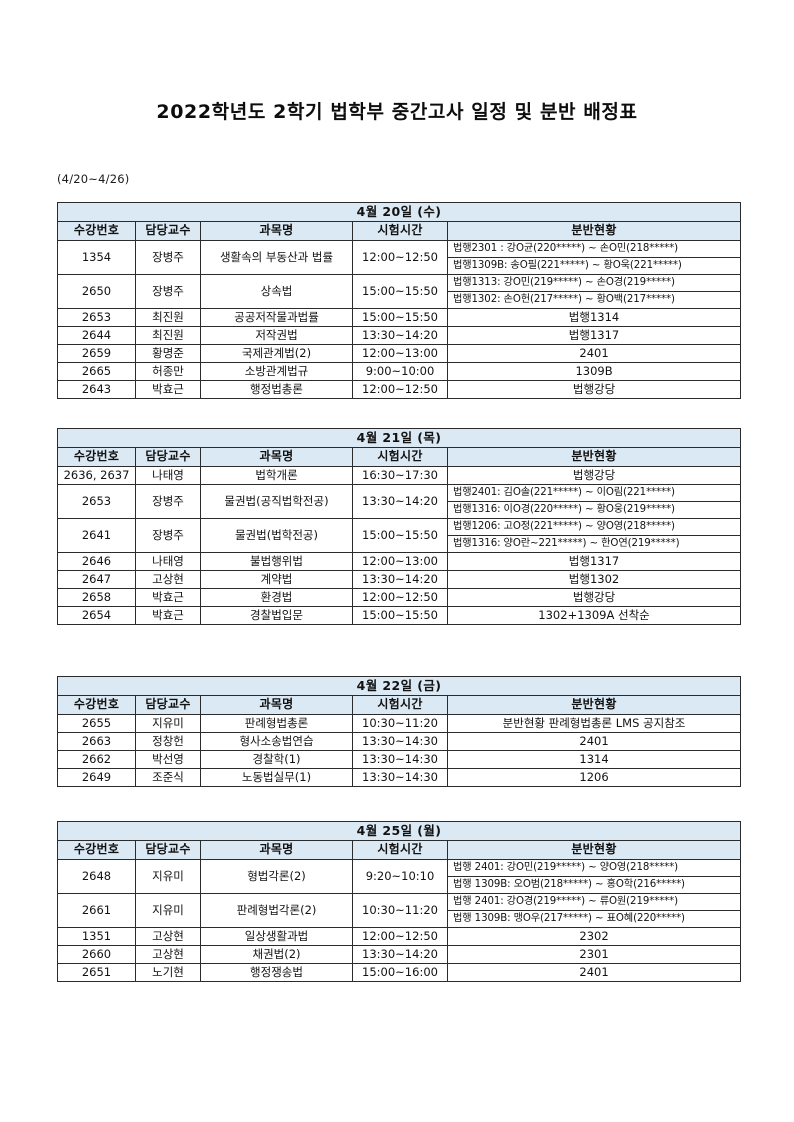  What do you see at coordinates (276, 257) in the screenshot?
I see `cell-course-name: 생활속의 부동산과 법률` at bounding box center [276, 257].